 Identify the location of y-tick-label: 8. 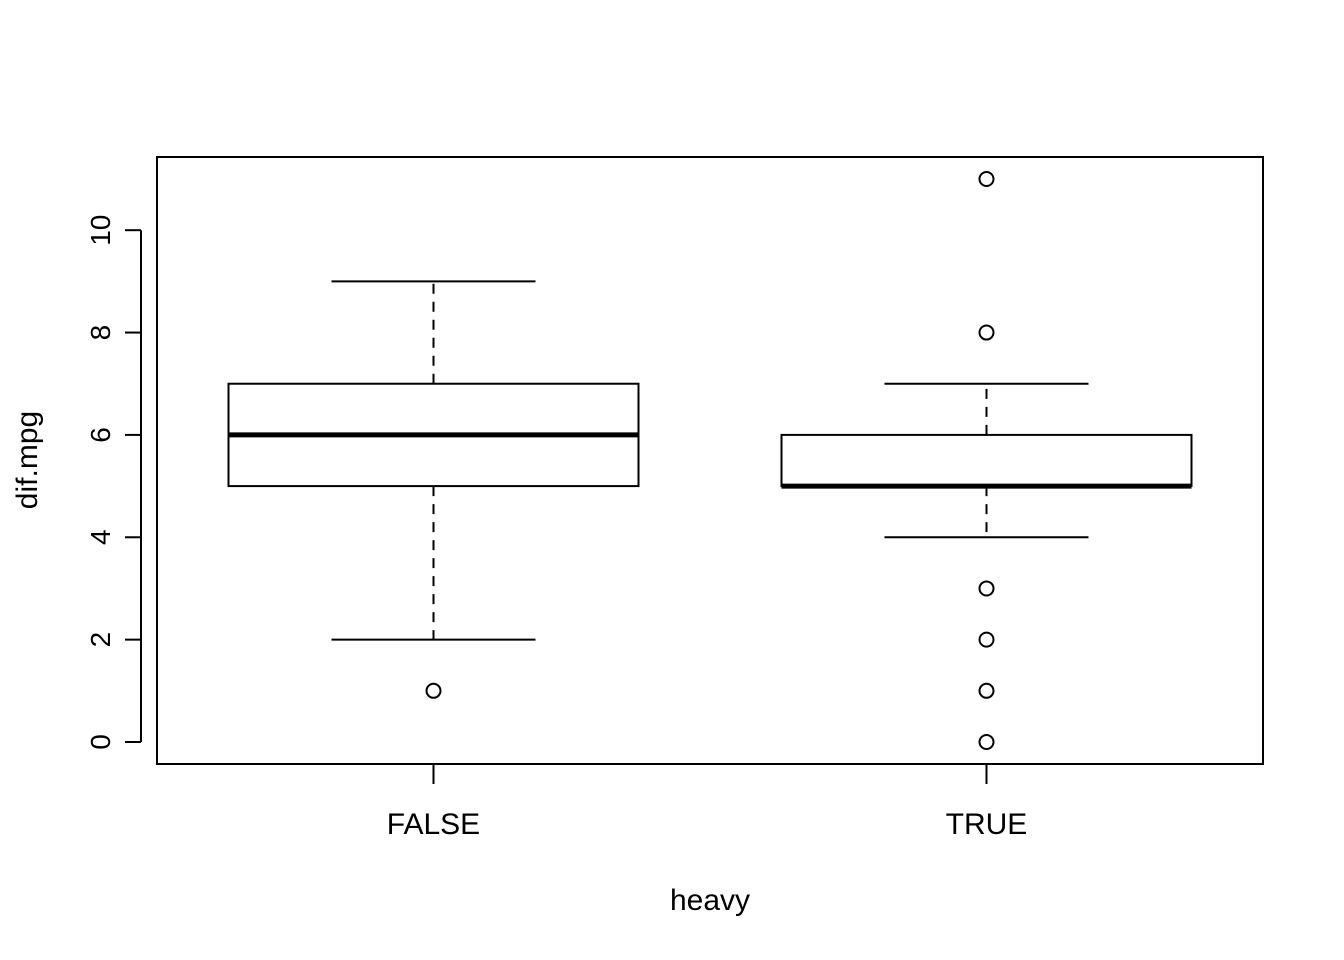
(100, 333).